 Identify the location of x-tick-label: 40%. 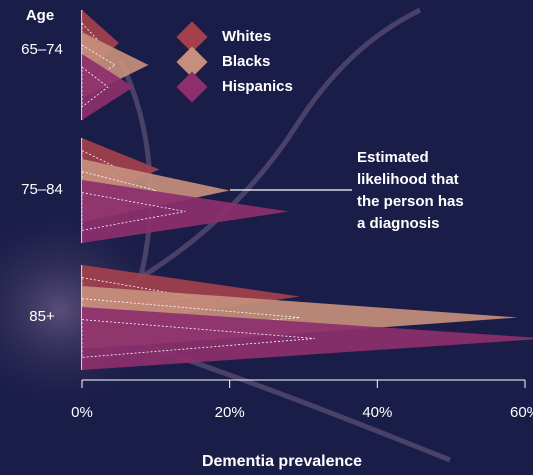
(377, 412).